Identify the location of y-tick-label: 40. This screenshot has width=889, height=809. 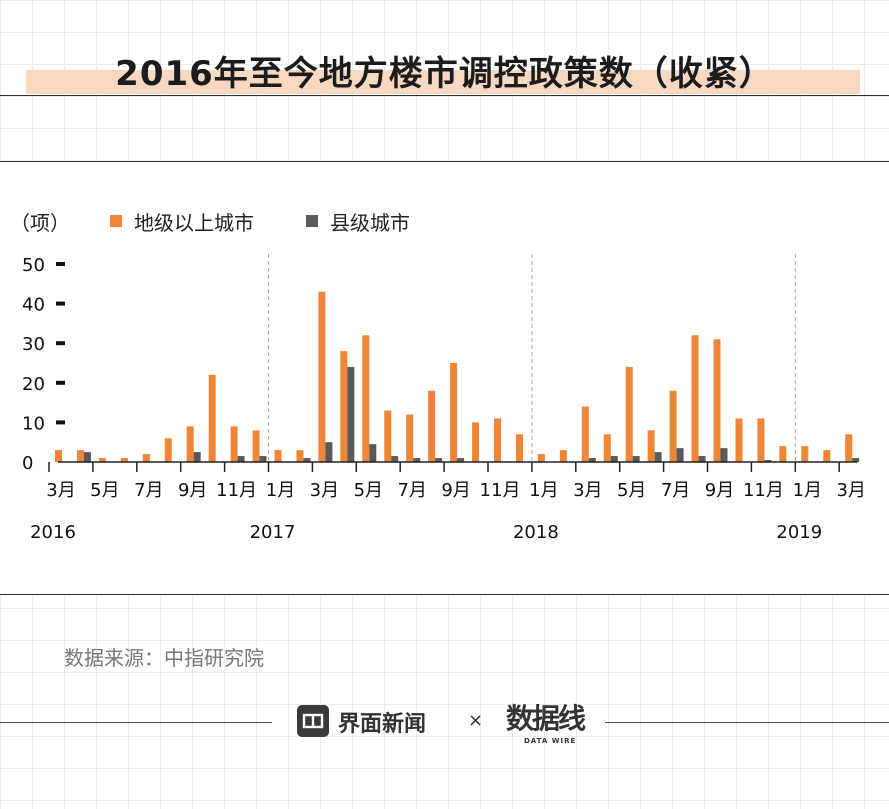
(33, 305).